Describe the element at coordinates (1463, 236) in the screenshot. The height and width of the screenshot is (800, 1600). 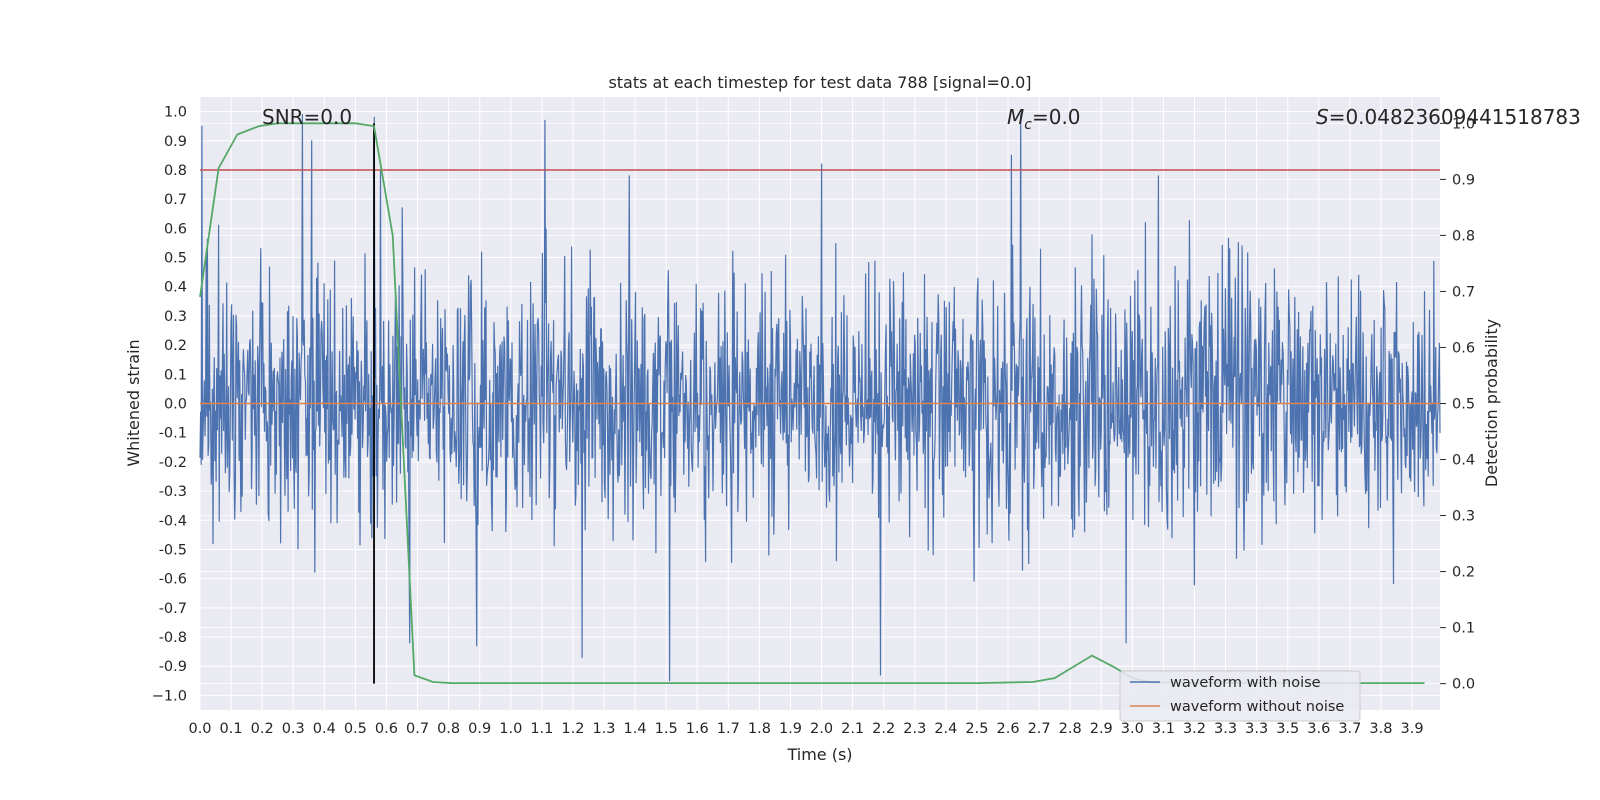
I see `y2-tick-label: 0.8` at that location.